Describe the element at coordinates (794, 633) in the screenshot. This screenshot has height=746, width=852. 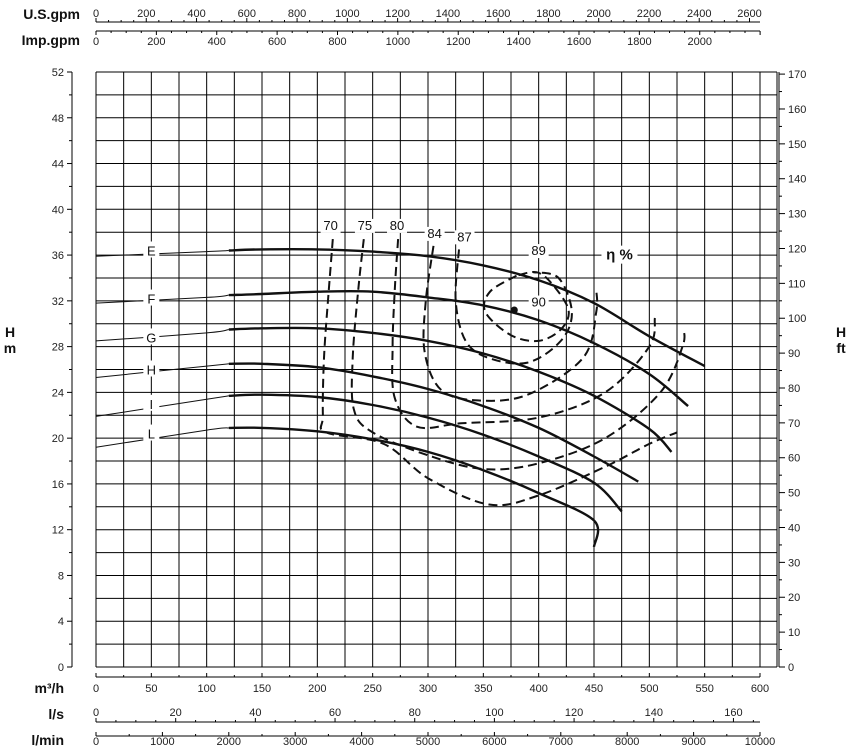
I see `right-tick-label: 10` at that location.